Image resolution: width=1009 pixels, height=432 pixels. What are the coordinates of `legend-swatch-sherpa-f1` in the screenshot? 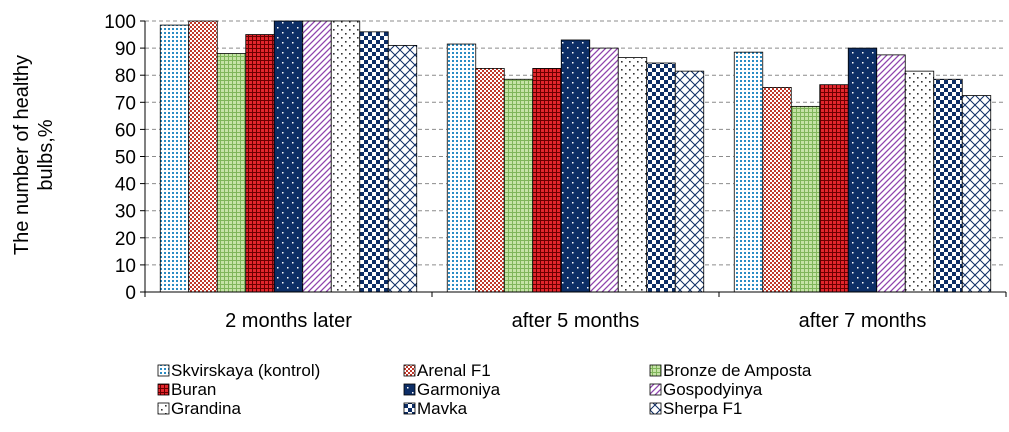 It's located at (655, 408).